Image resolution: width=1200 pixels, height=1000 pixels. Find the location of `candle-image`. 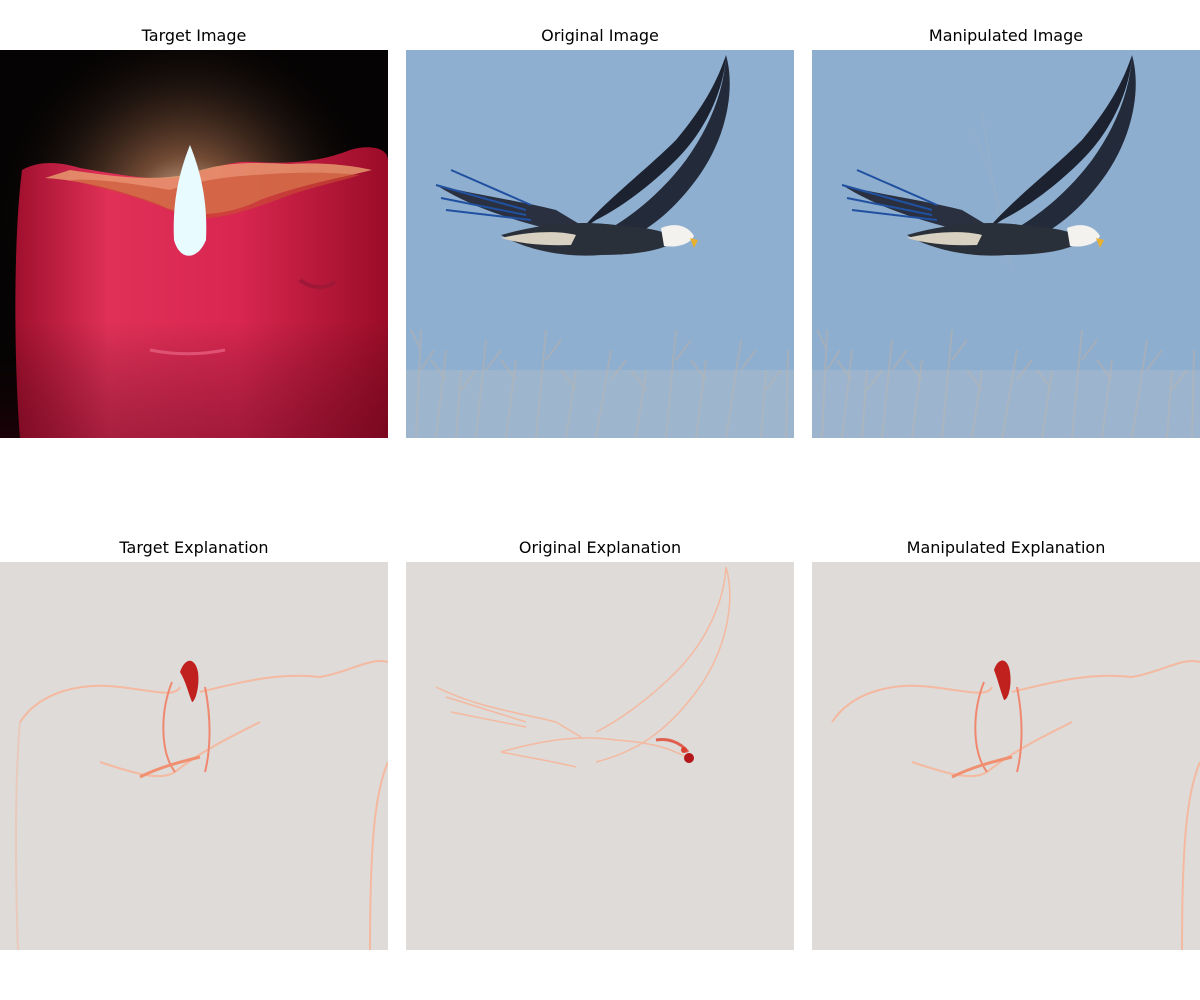

candle-image is located at coordinates (194, 244).